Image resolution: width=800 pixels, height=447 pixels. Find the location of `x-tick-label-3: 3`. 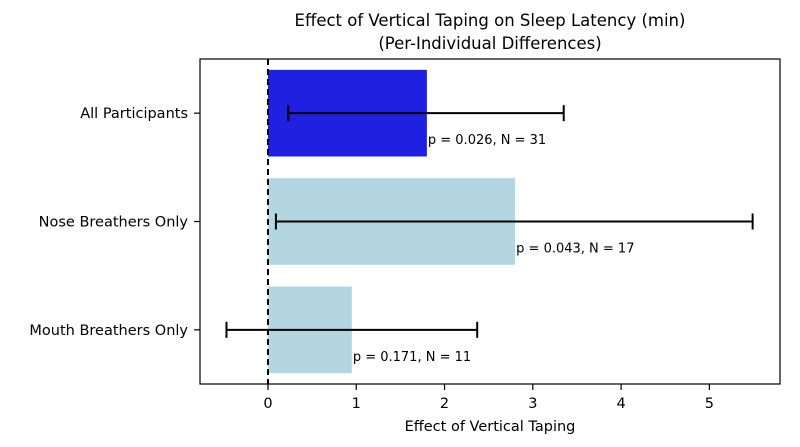

x-tick-label-3: 3 is located at coordinates (532, 404).